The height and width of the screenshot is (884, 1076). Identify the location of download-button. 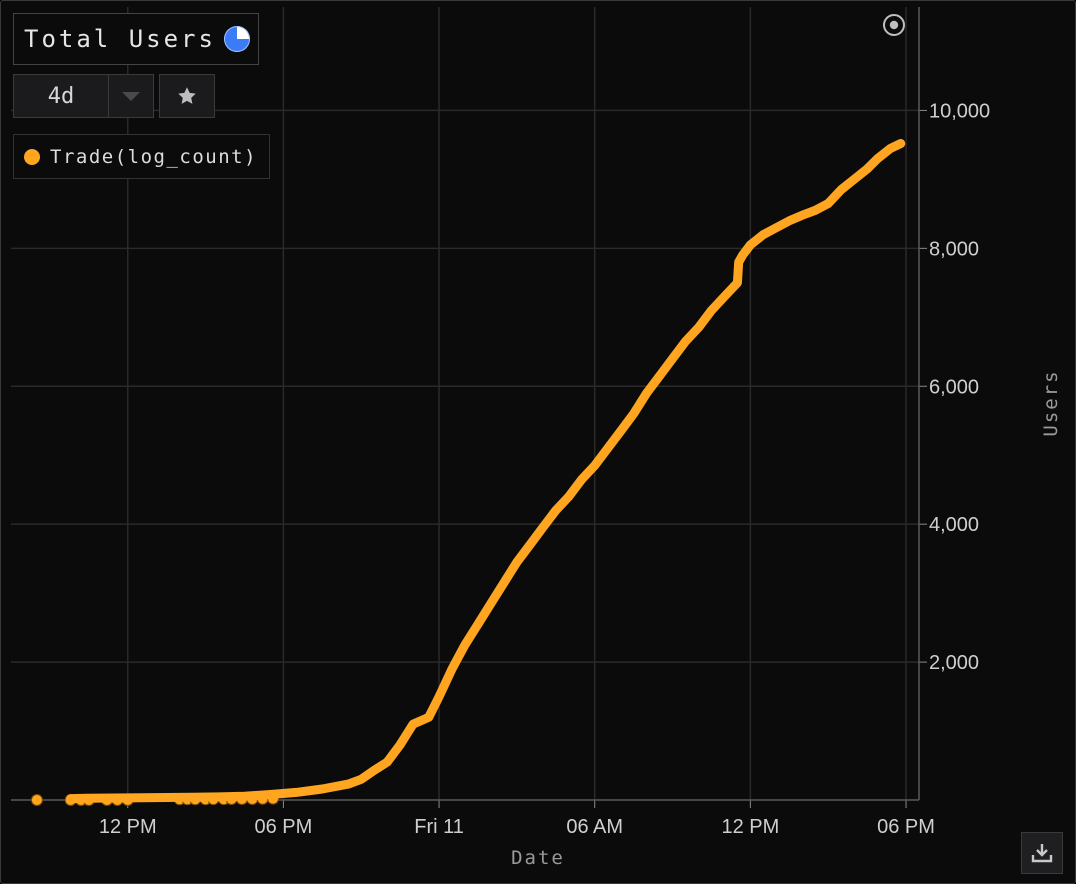
(1042, 853).